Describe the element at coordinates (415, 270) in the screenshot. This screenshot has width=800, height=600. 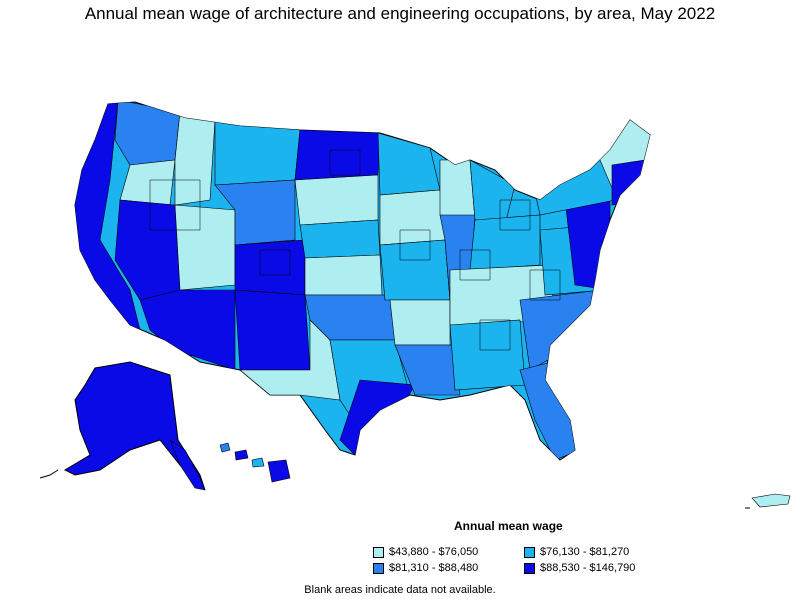
I see `region-missouri` at that location.